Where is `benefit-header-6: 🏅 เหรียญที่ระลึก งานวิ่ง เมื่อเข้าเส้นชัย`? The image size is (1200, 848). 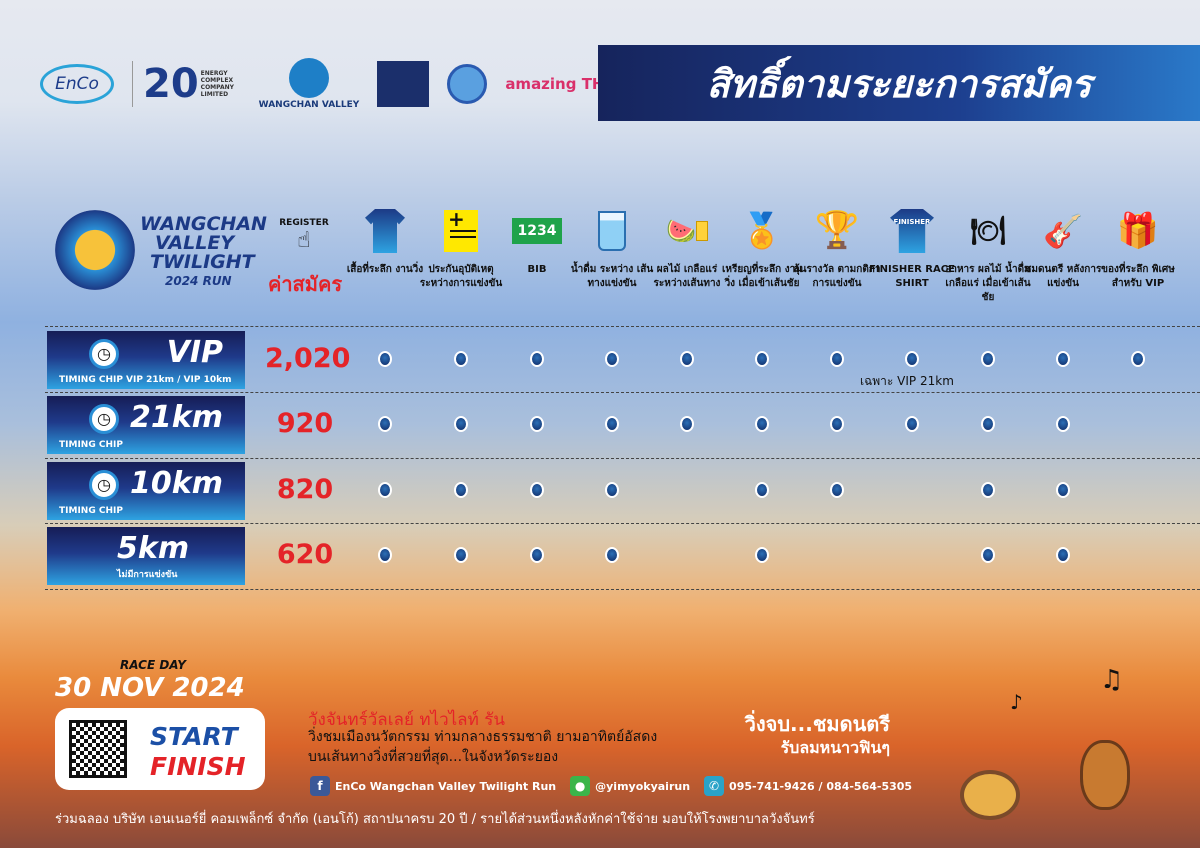 benefit-header-6: 🏅 เหรียญที่ระลึก งานวิ่ง เมื่อเข้าเส้นชัย is located at coordinates (762, 249).